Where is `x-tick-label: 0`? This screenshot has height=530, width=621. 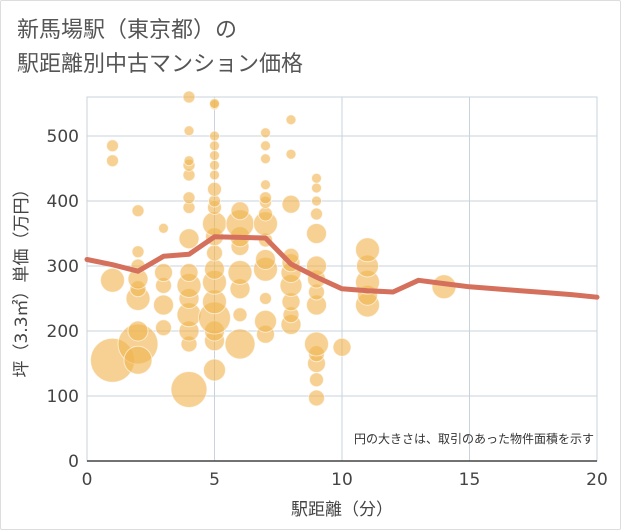 x-tick-label: 0 is located at coordinates (87, 480).